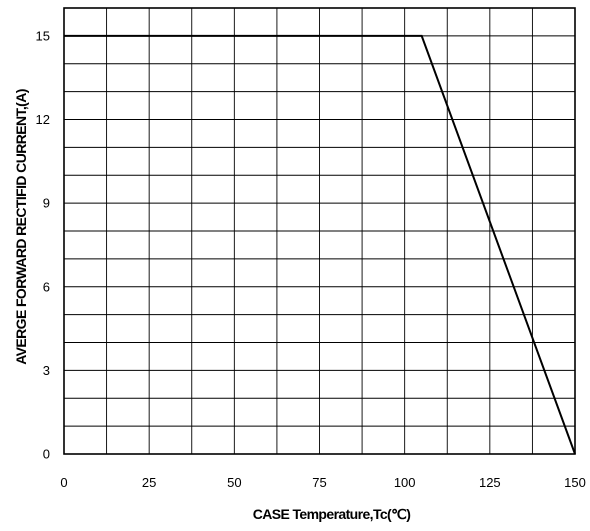 The height and width of the screenshot is (531, 590). I want to click on x-tick-label: 25, so click(149, 482).